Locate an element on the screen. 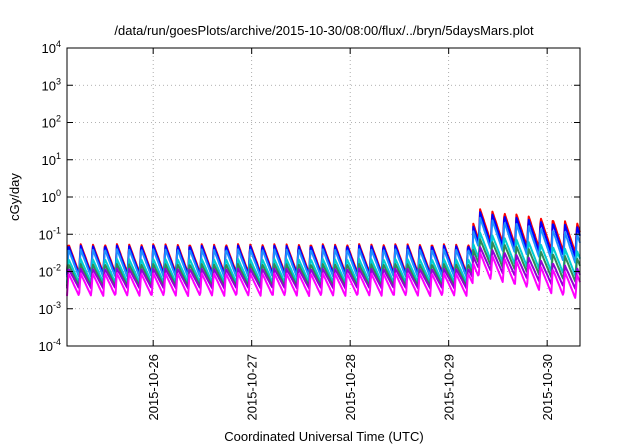  x-axis-label: Coordinated Universal Time (UTC) is located at coordinates (323, 436).